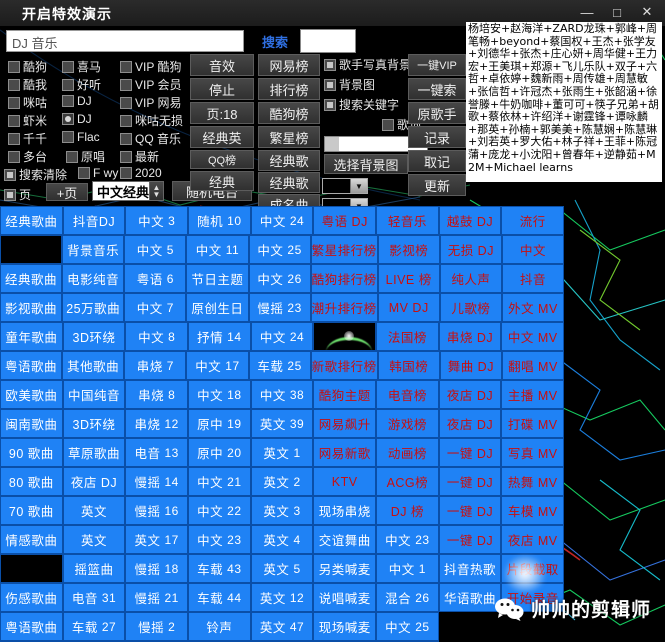 This screenshot has height=642, width=665. Describe the element at coordinates (128, 191) in the screenshot. I see `category-select: 中文经典 ▲ ▼` at that location.